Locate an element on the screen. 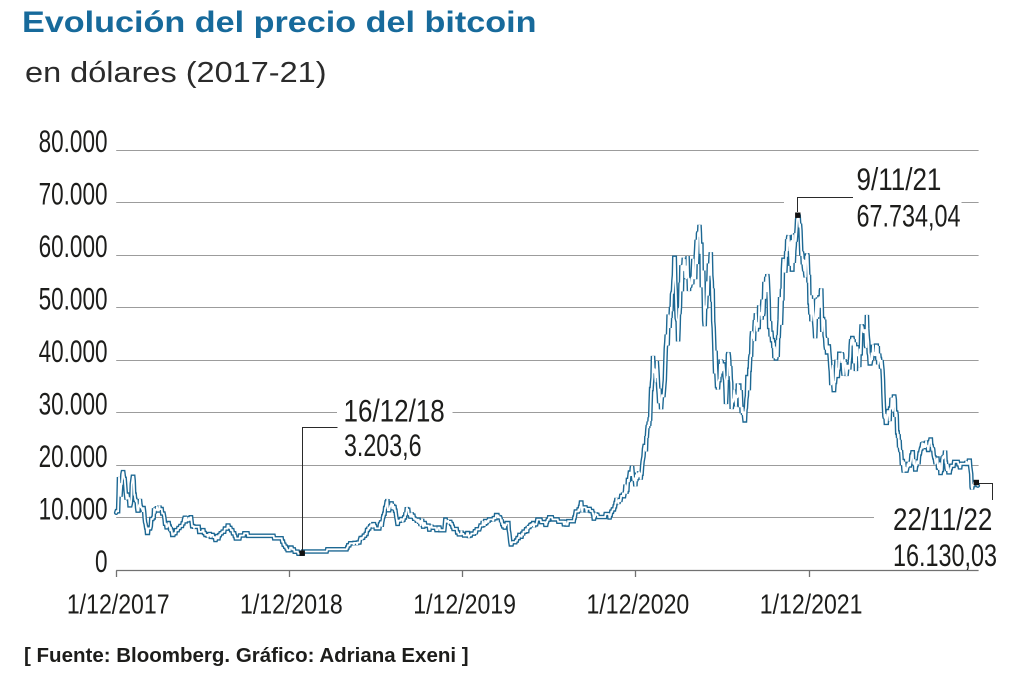  svg-text: 9/11/21 is located at coordinates (899, 180).